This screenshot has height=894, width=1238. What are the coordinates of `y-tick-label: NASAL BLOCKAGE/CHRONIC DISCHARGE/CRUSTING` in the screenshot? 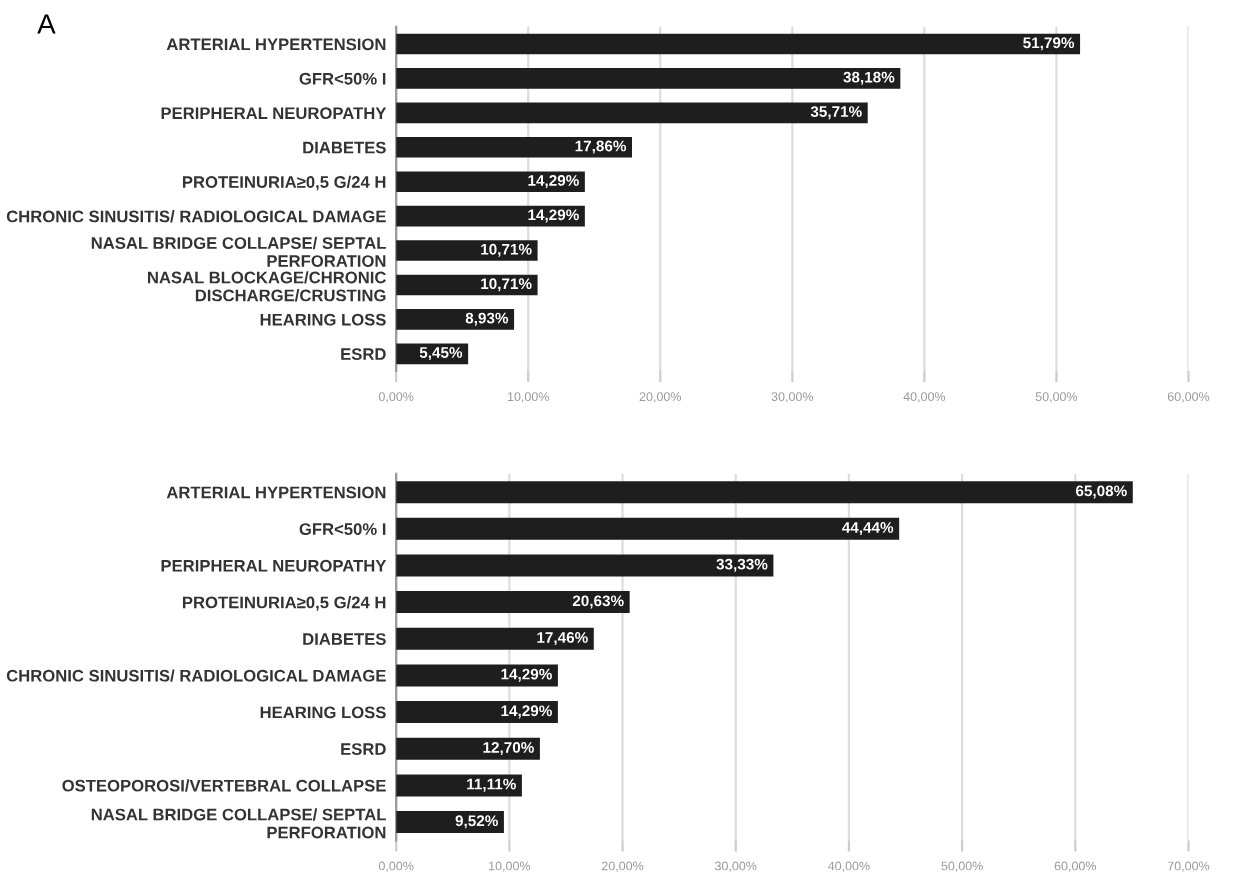 It's located at (267, 286).